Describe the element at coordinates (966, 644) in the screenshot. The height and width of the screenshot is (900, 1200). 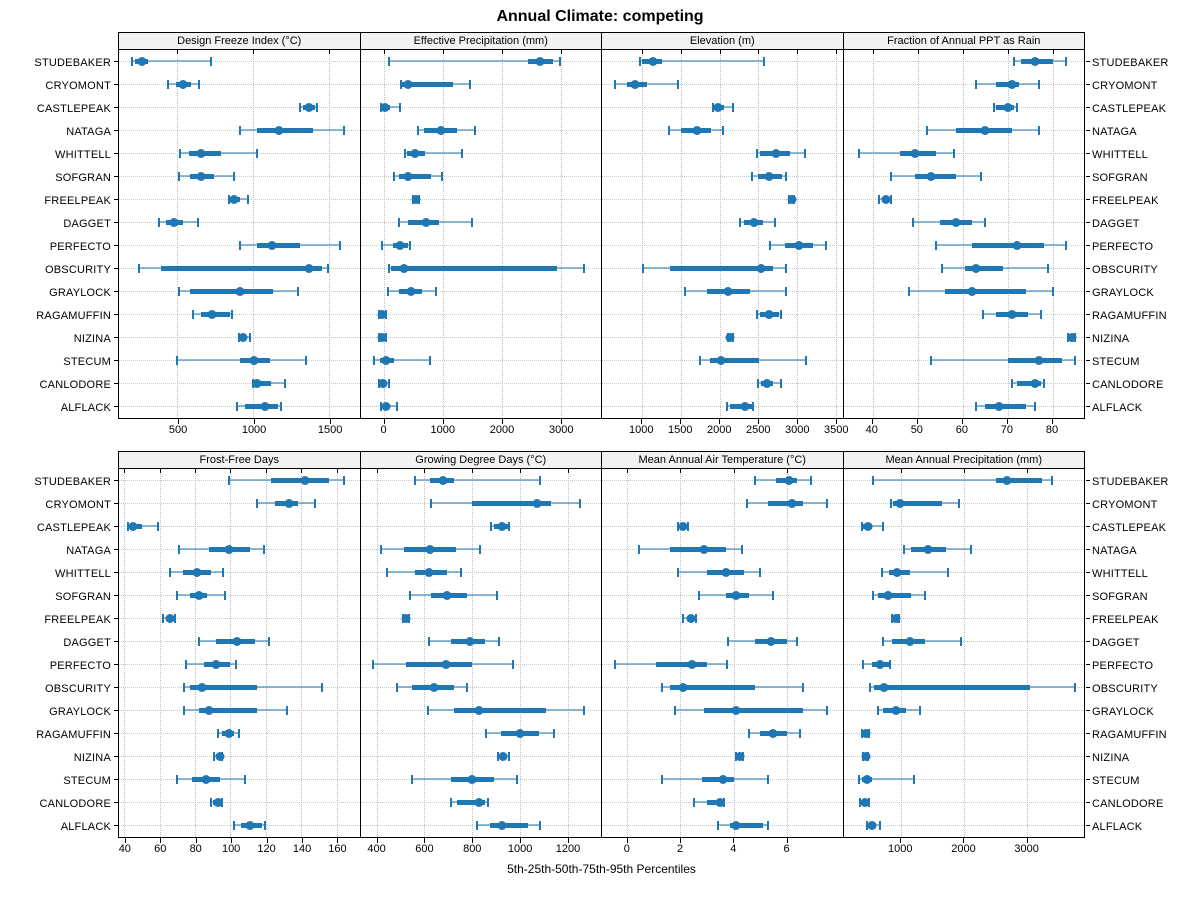
I see `panel: Mean Annual Precipitation (mm)` at that location.